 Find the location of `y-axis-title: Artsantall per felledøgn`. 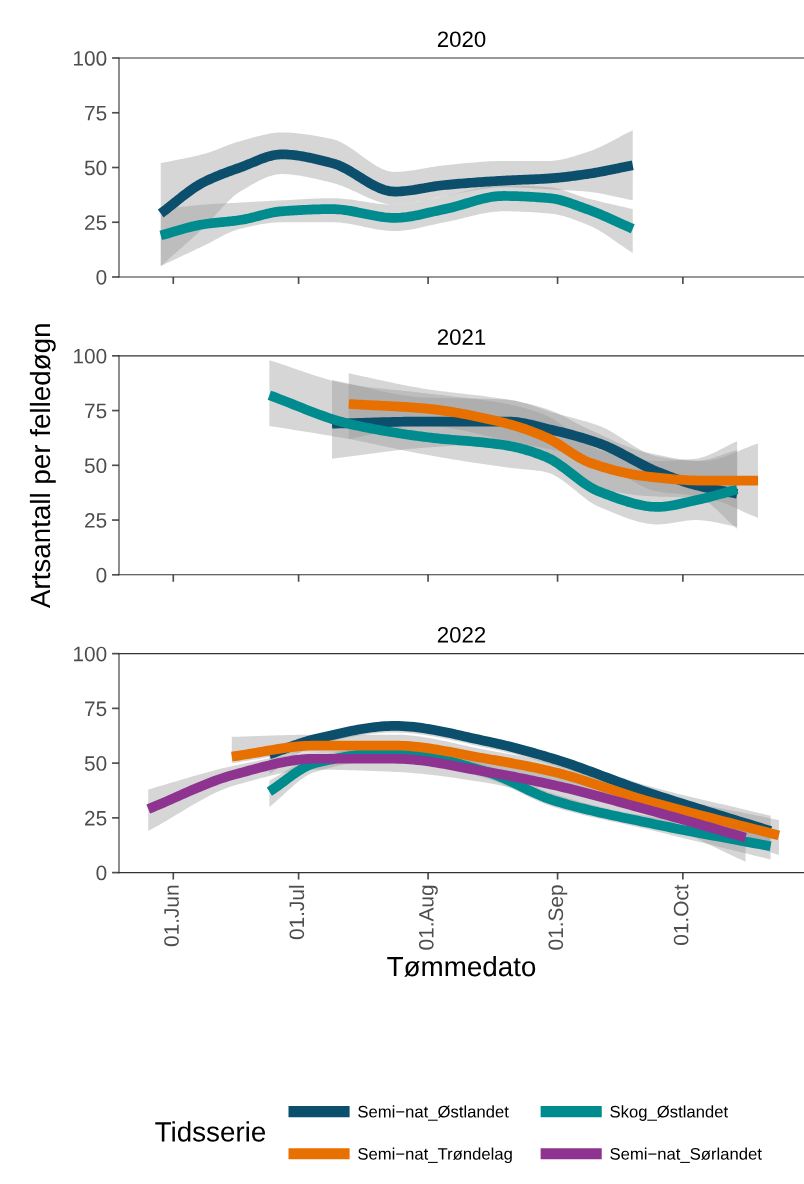

y-axis-title: Artsantall per felledøgn is located at coordinates (42, 466).